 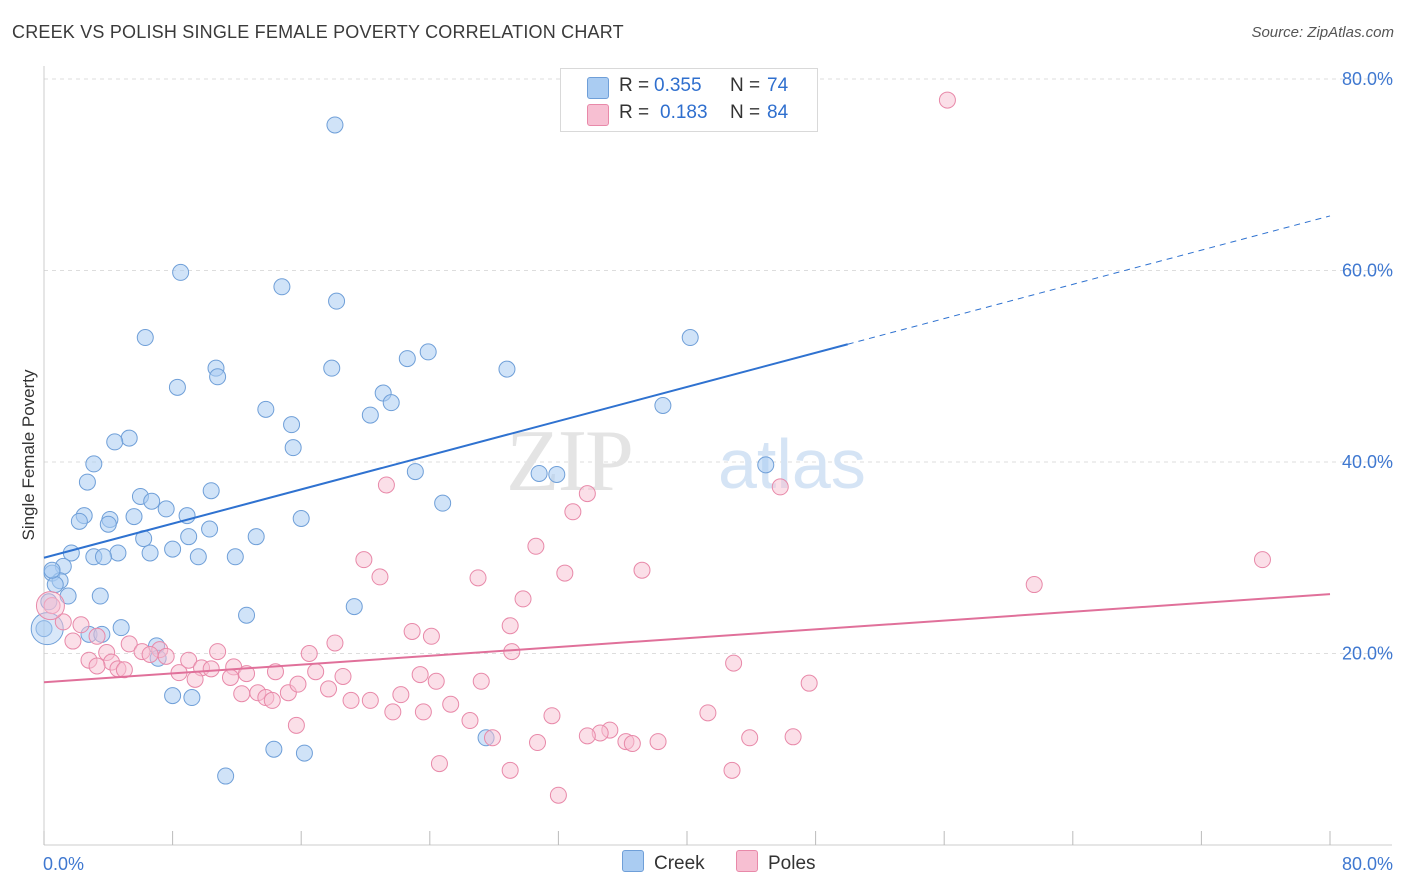 What do you see at coordinates (778, 112) in the screenshot?
I see `legend-n-value: 84` at bounding box center [778, 112].